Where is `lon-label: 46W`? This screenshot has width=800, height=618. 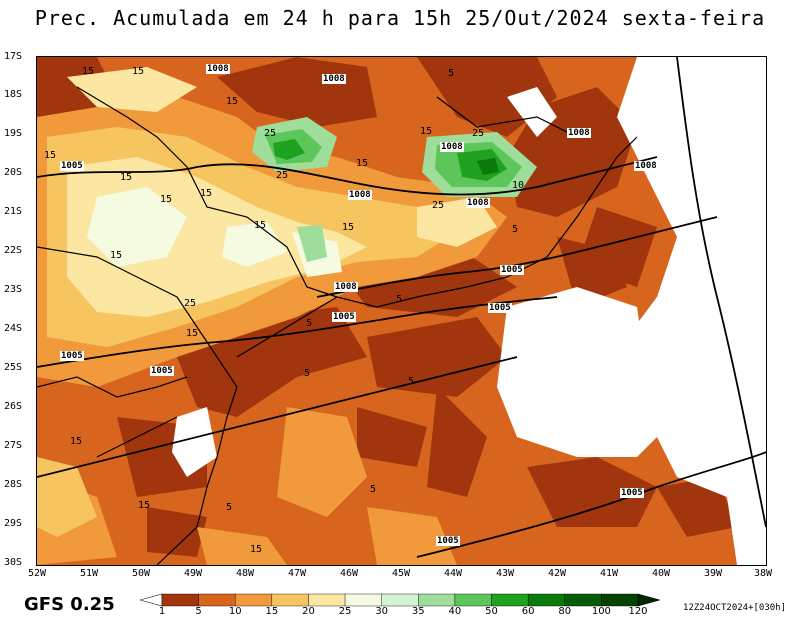 lon-label: 46W is located at coordinates (349, 573).